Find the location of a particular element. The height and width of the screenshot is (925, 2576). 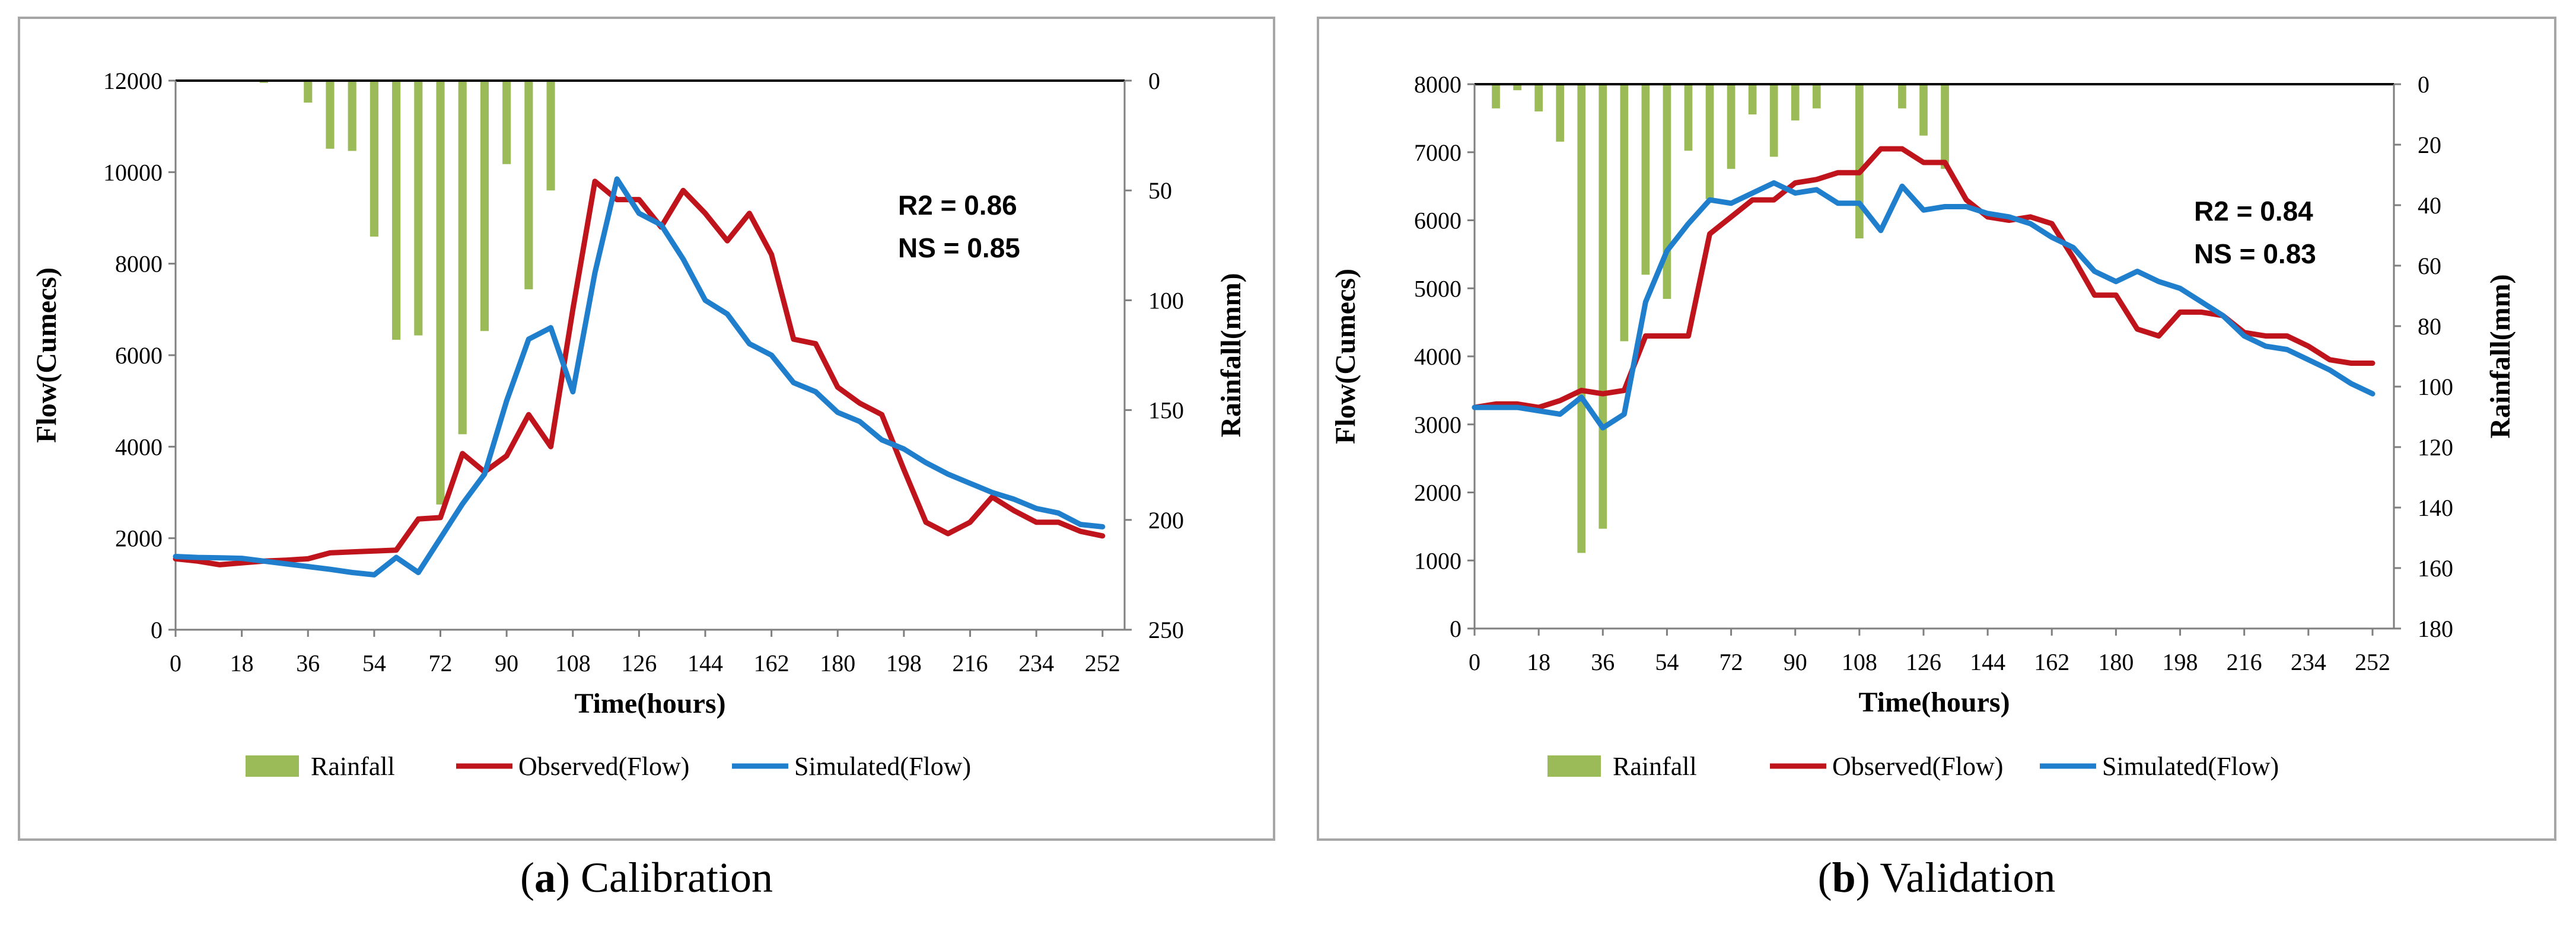

y-axis-title: Flow(Cumecs) is located at coordinates (1345, 356).